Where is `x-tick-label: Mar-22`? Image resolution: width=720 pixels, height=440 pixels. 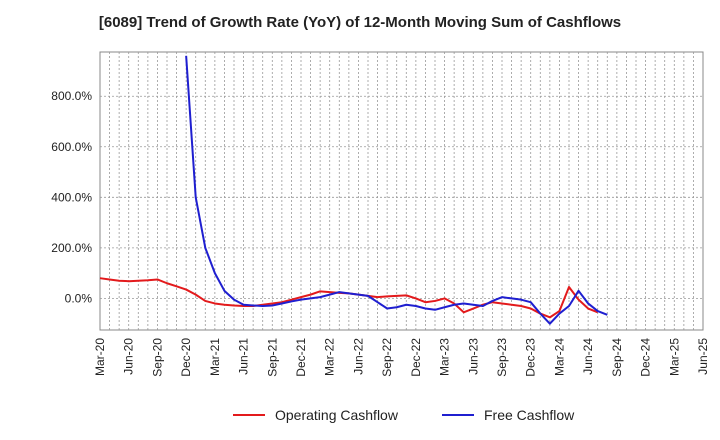
x-tick-label: Mar-22 is located at coordinates (330, 357).